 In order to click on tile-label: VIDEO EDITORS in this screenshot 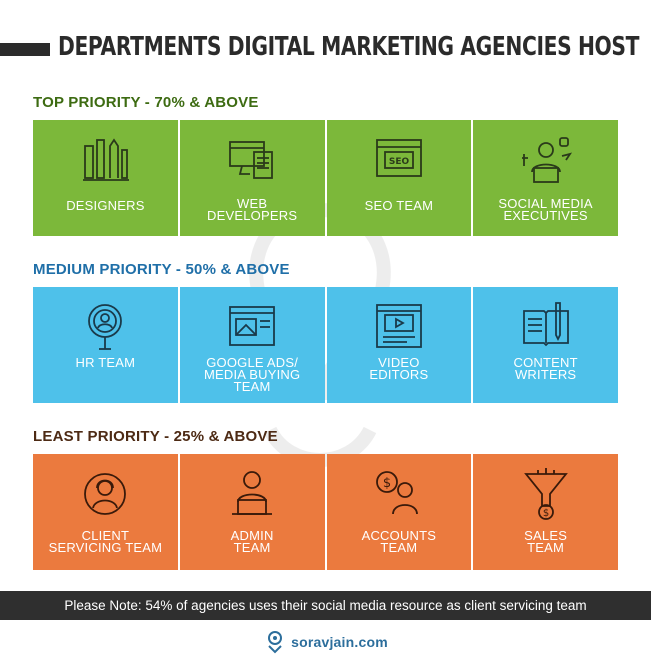, I will do `click(399, 368)`.